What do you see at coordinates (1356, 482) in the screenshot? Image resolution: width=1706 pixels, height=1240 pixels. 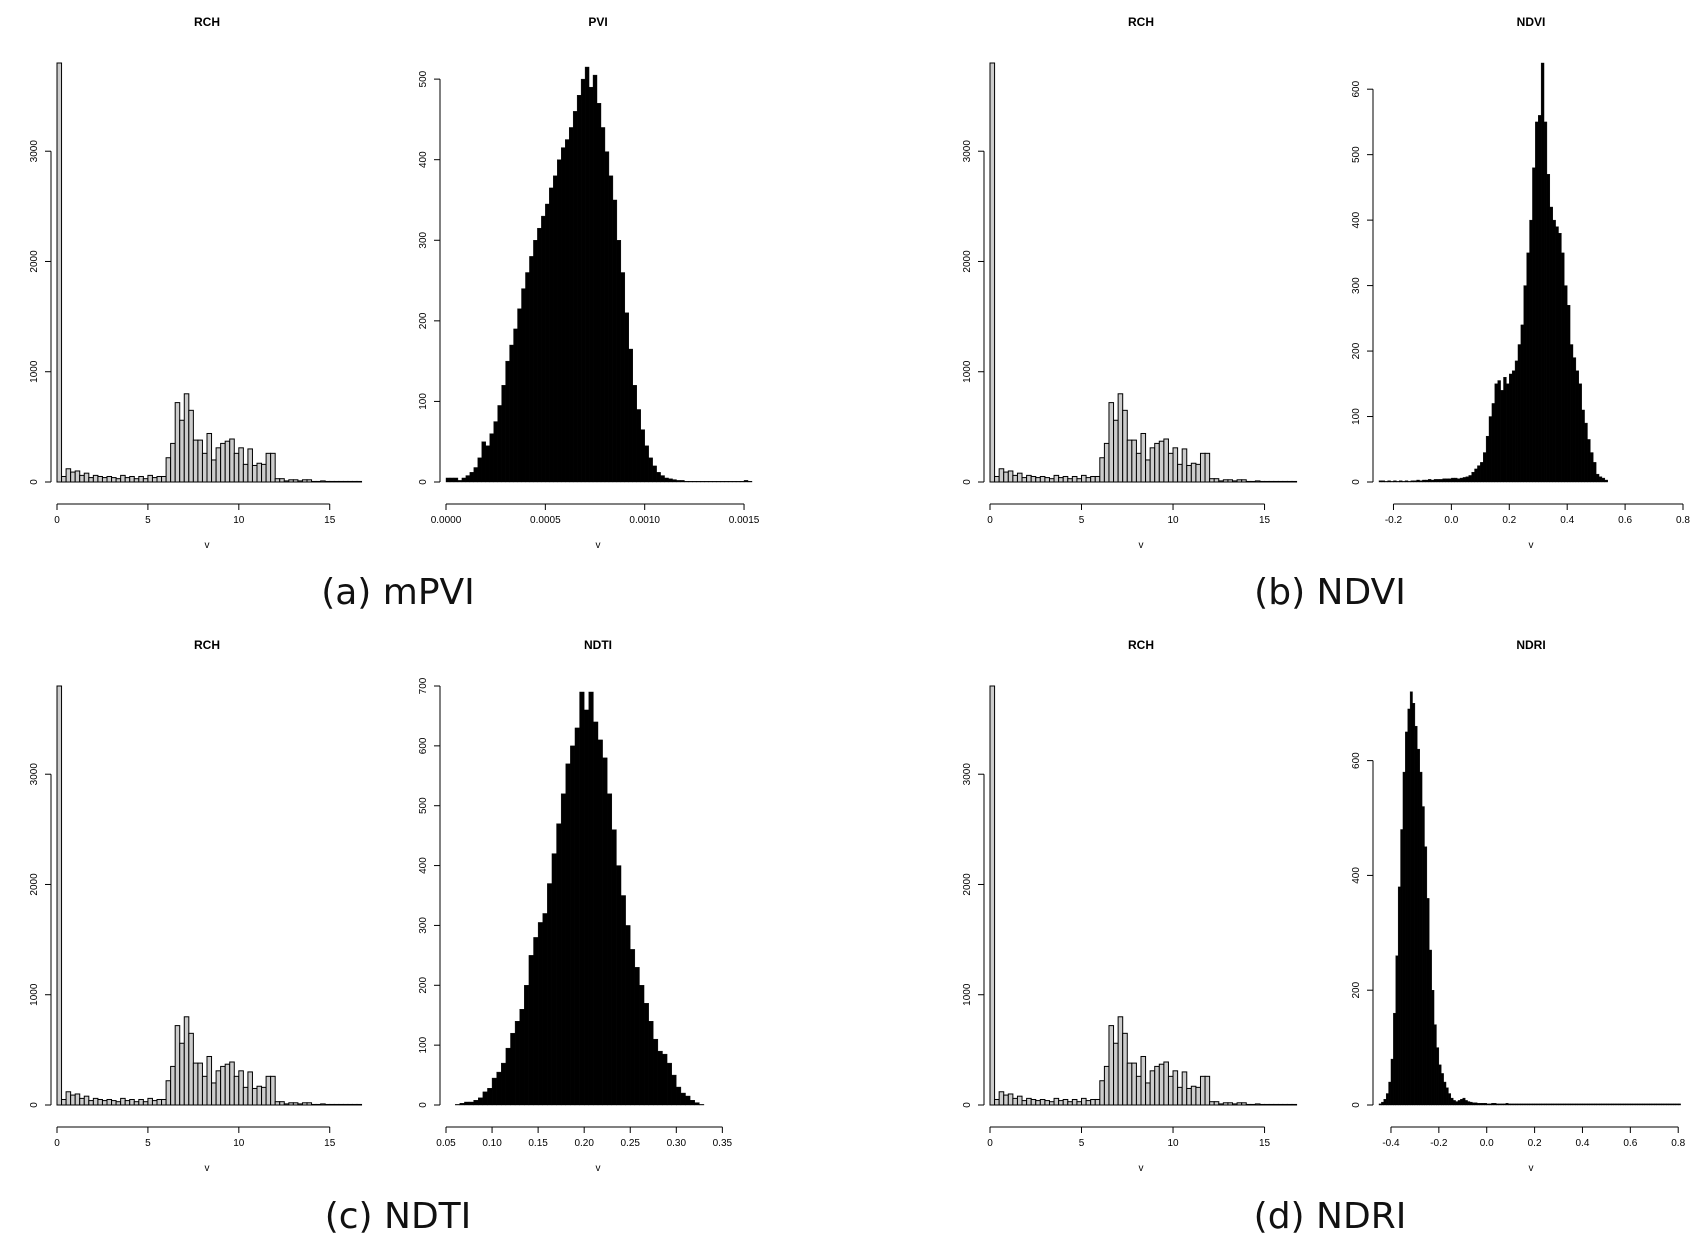 I see `y-tick-label: 0` at bounding box center [1356, 482].